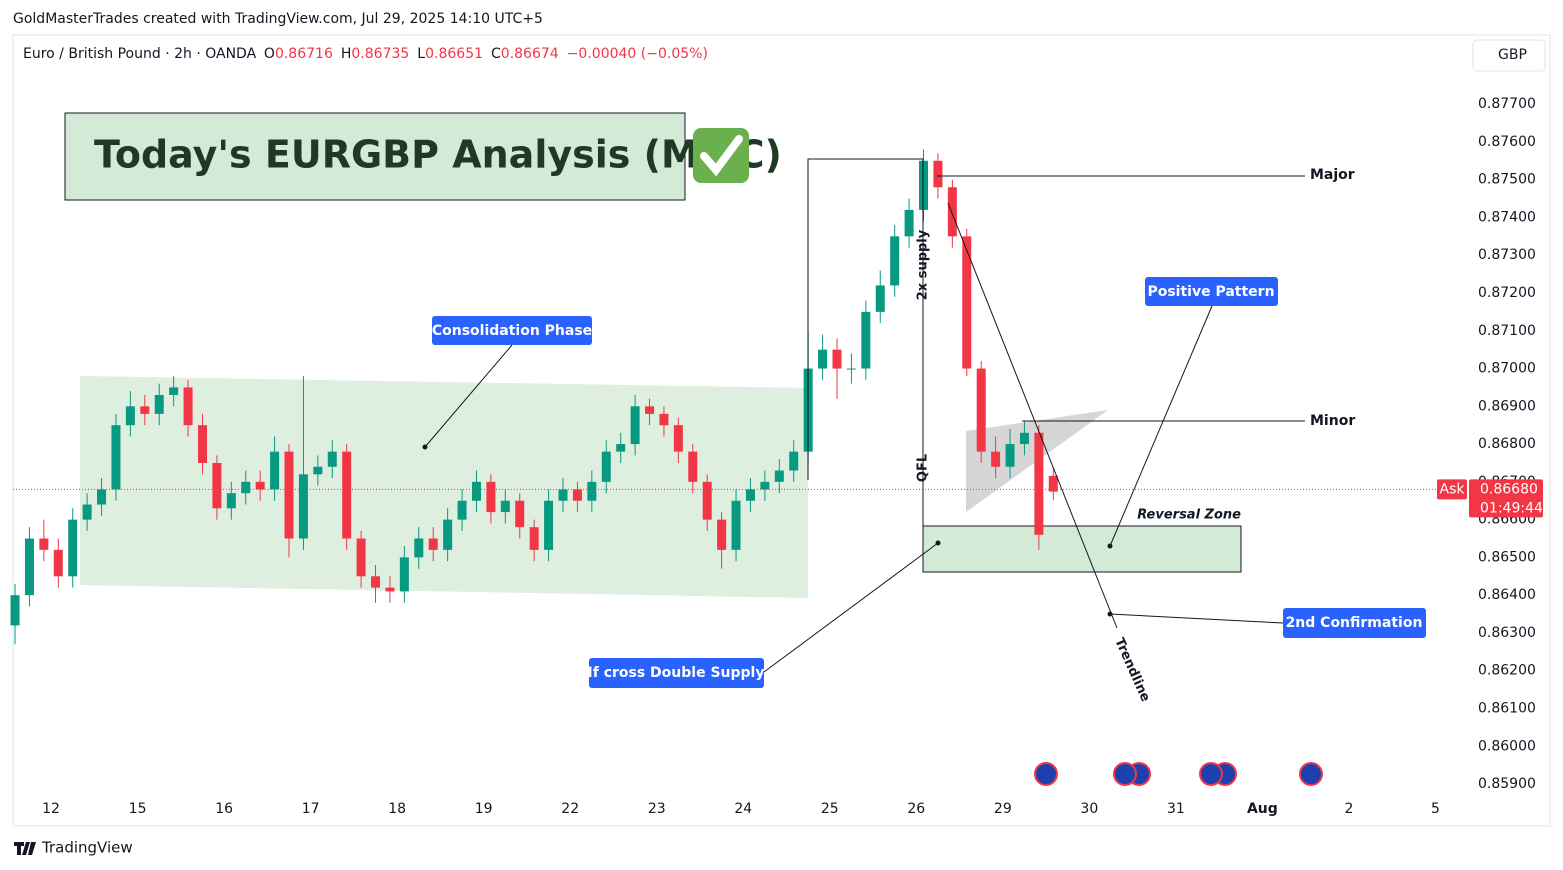 The height and width of the screenshot is (870, 1563). I want to click on price-label: 0.86680, so click(1509, 489).